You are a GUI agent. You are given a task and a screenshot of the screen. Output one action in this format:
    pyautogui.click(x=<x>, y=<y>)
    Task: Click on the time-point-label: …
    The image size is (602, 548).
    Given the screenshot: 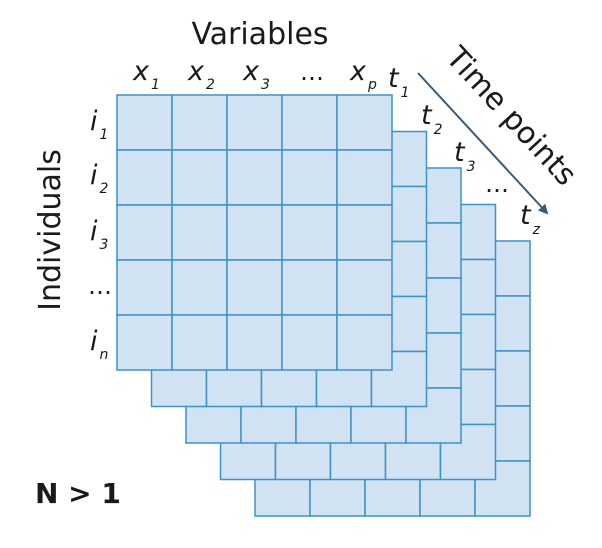 What is the action you would take?
    pyautogui.click(x=497, y=184)
    